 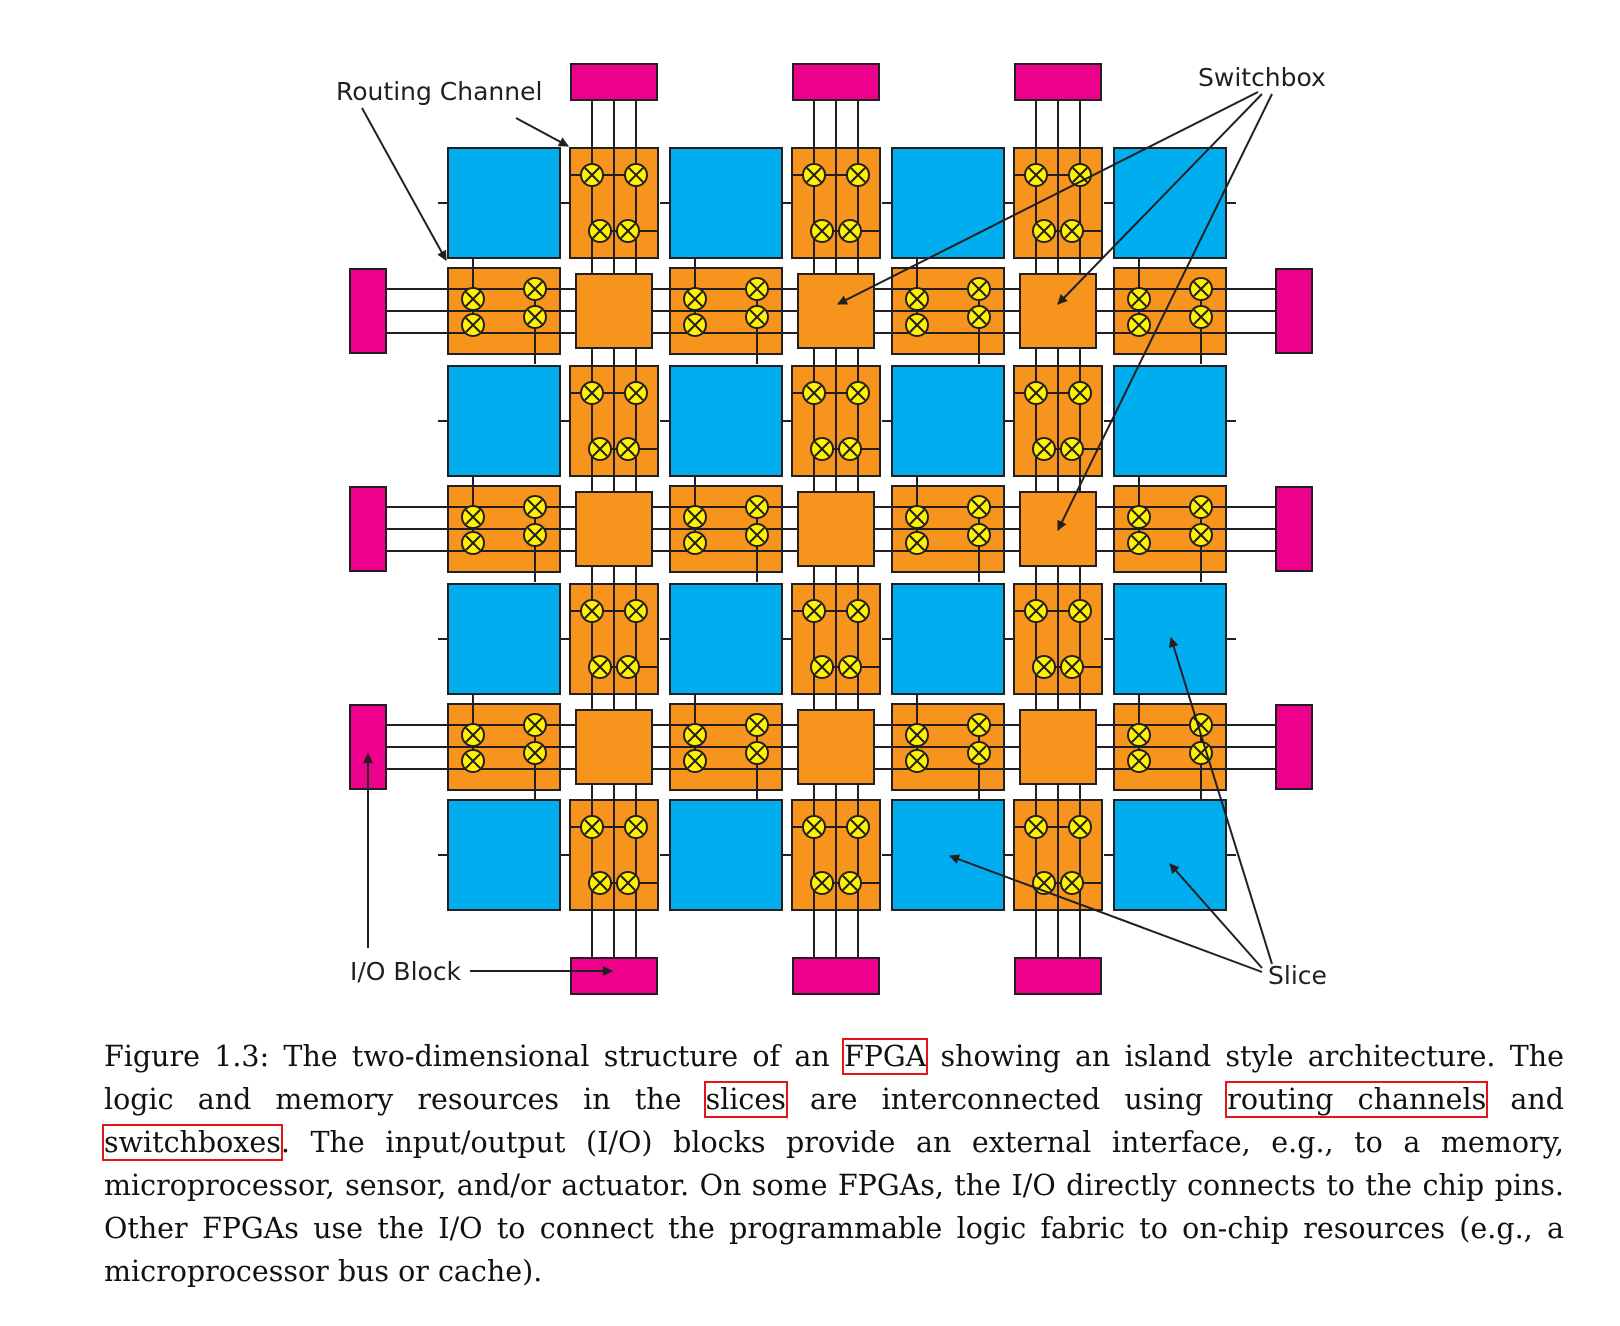 I want to click on highlight-slices: slices, so click(x=745, y=1099).